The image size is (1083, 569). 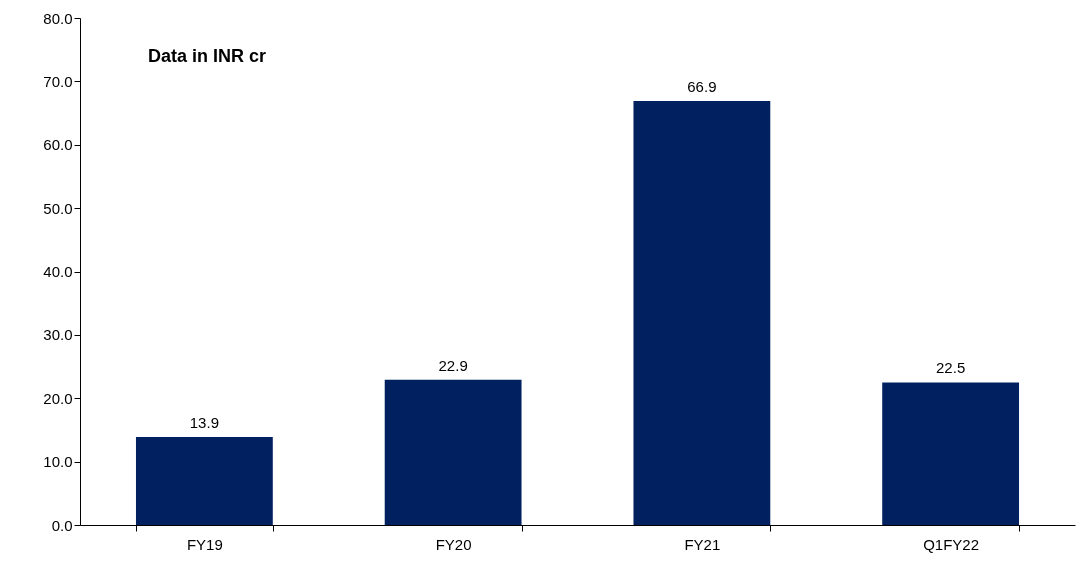 What do you see at coordinates (62, 525) in the screenshot?
I see `y-tick-label: 0.0` at bounding box center [62, 525].